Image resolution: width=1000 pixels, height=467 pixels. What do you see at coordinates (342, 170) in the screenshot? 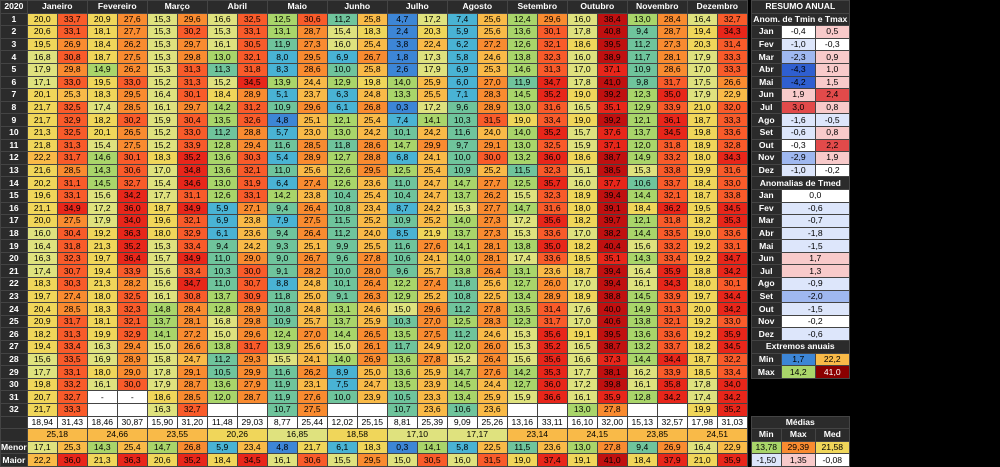
I see `temperature-cell: 12,6` at bounding box center [342, 170].